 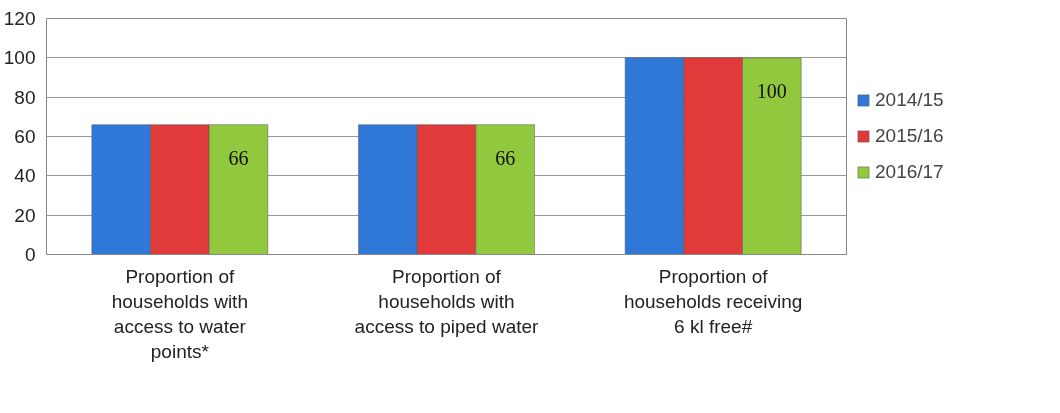 I want to click on data-label: 100, so click(x=771, y=90).